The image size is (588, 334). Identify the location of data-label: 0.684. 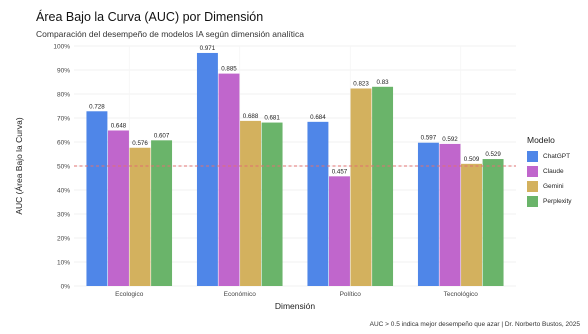
(318, 117).